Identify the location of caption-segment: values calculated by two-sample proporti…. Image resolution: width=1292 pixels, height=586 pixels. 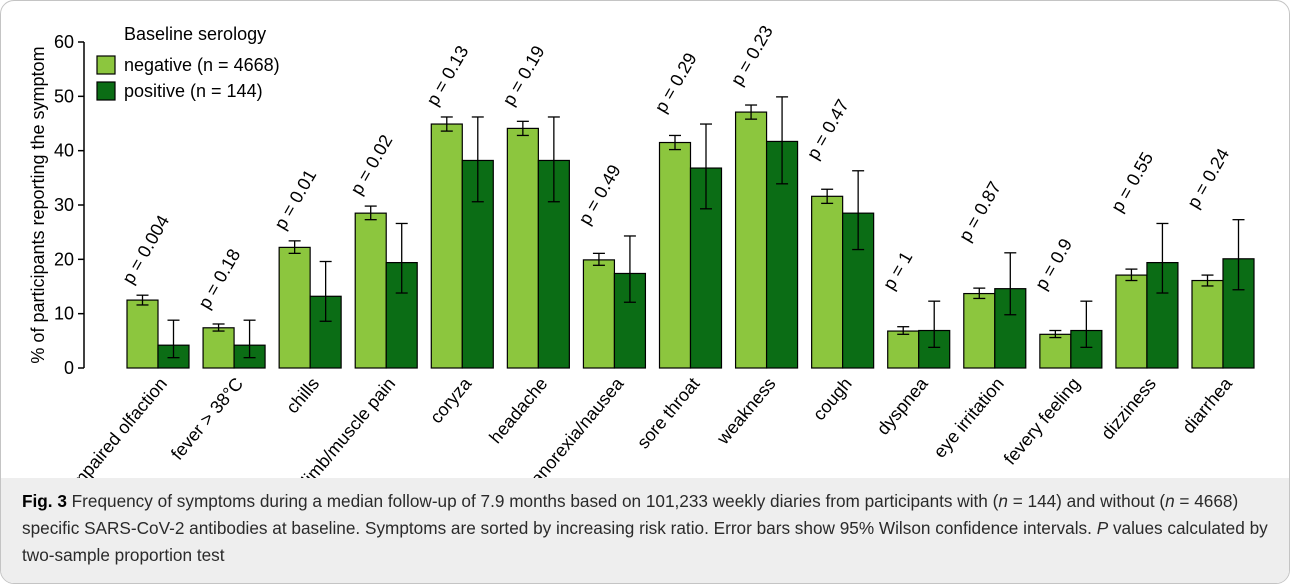
(645, 541).